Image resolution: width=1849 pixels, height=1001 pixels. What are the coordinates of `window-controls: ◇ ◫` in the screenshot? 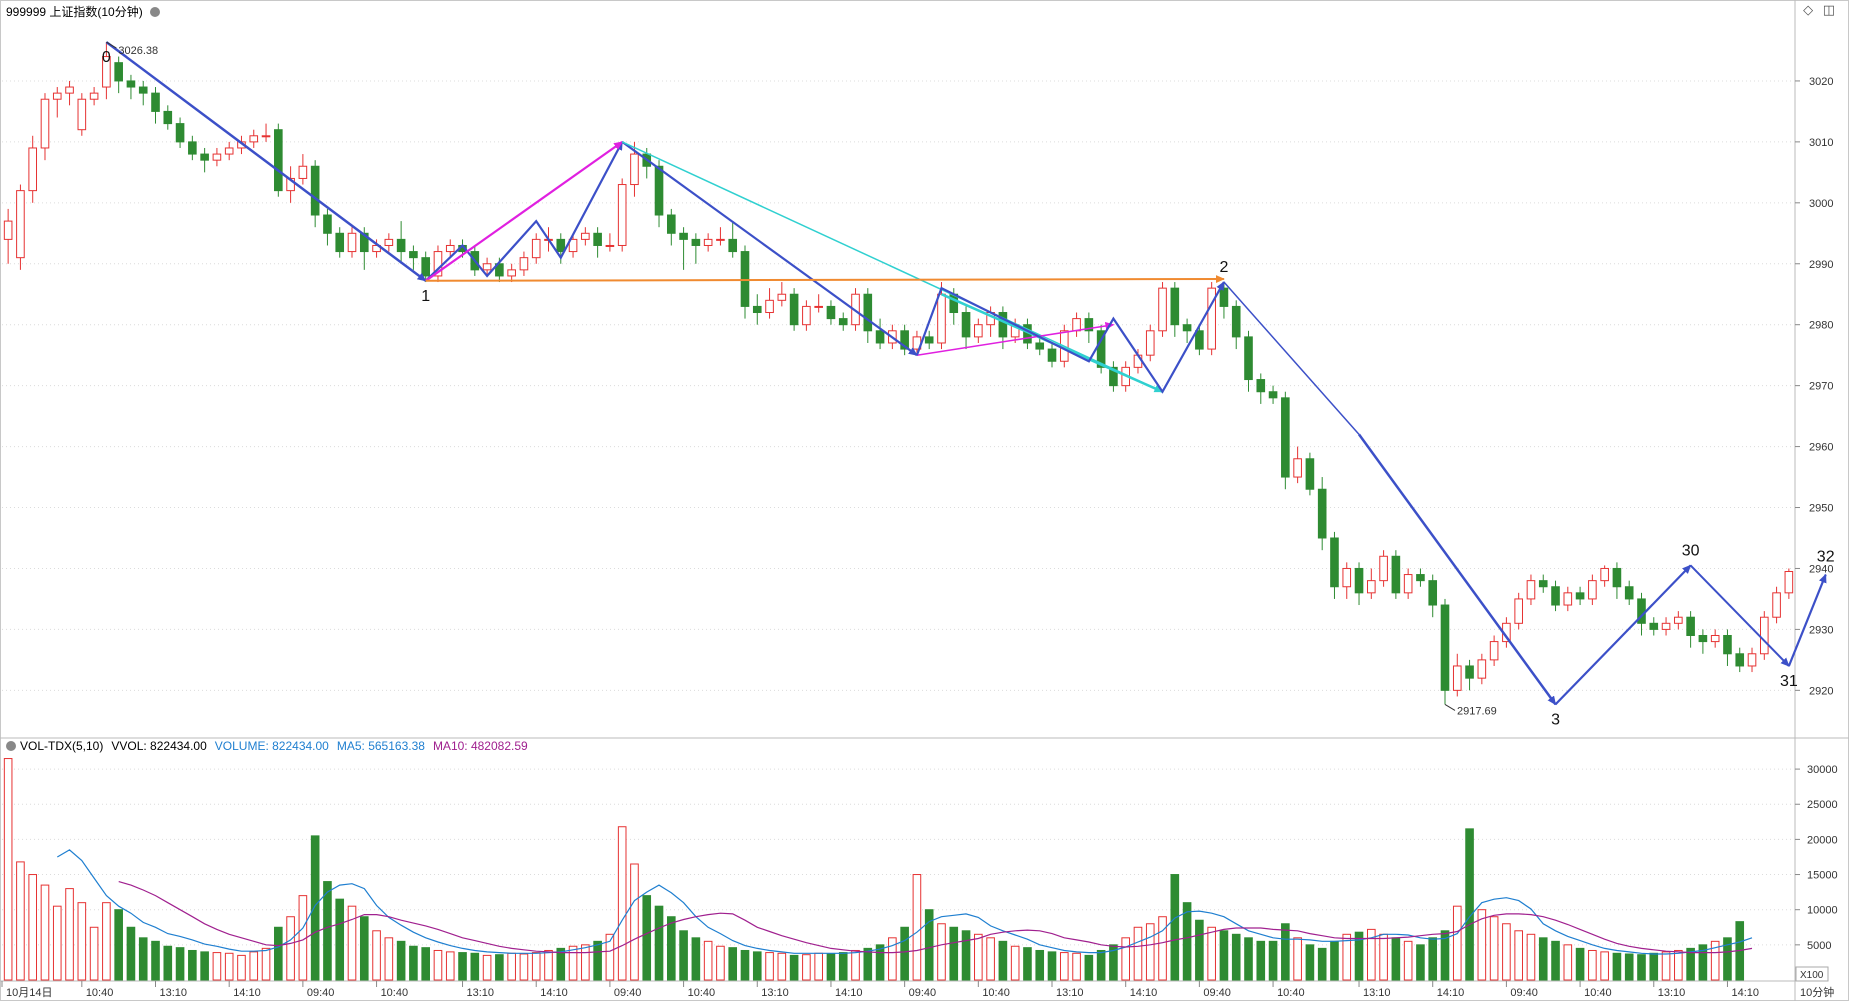 It's located at (1816, 10).